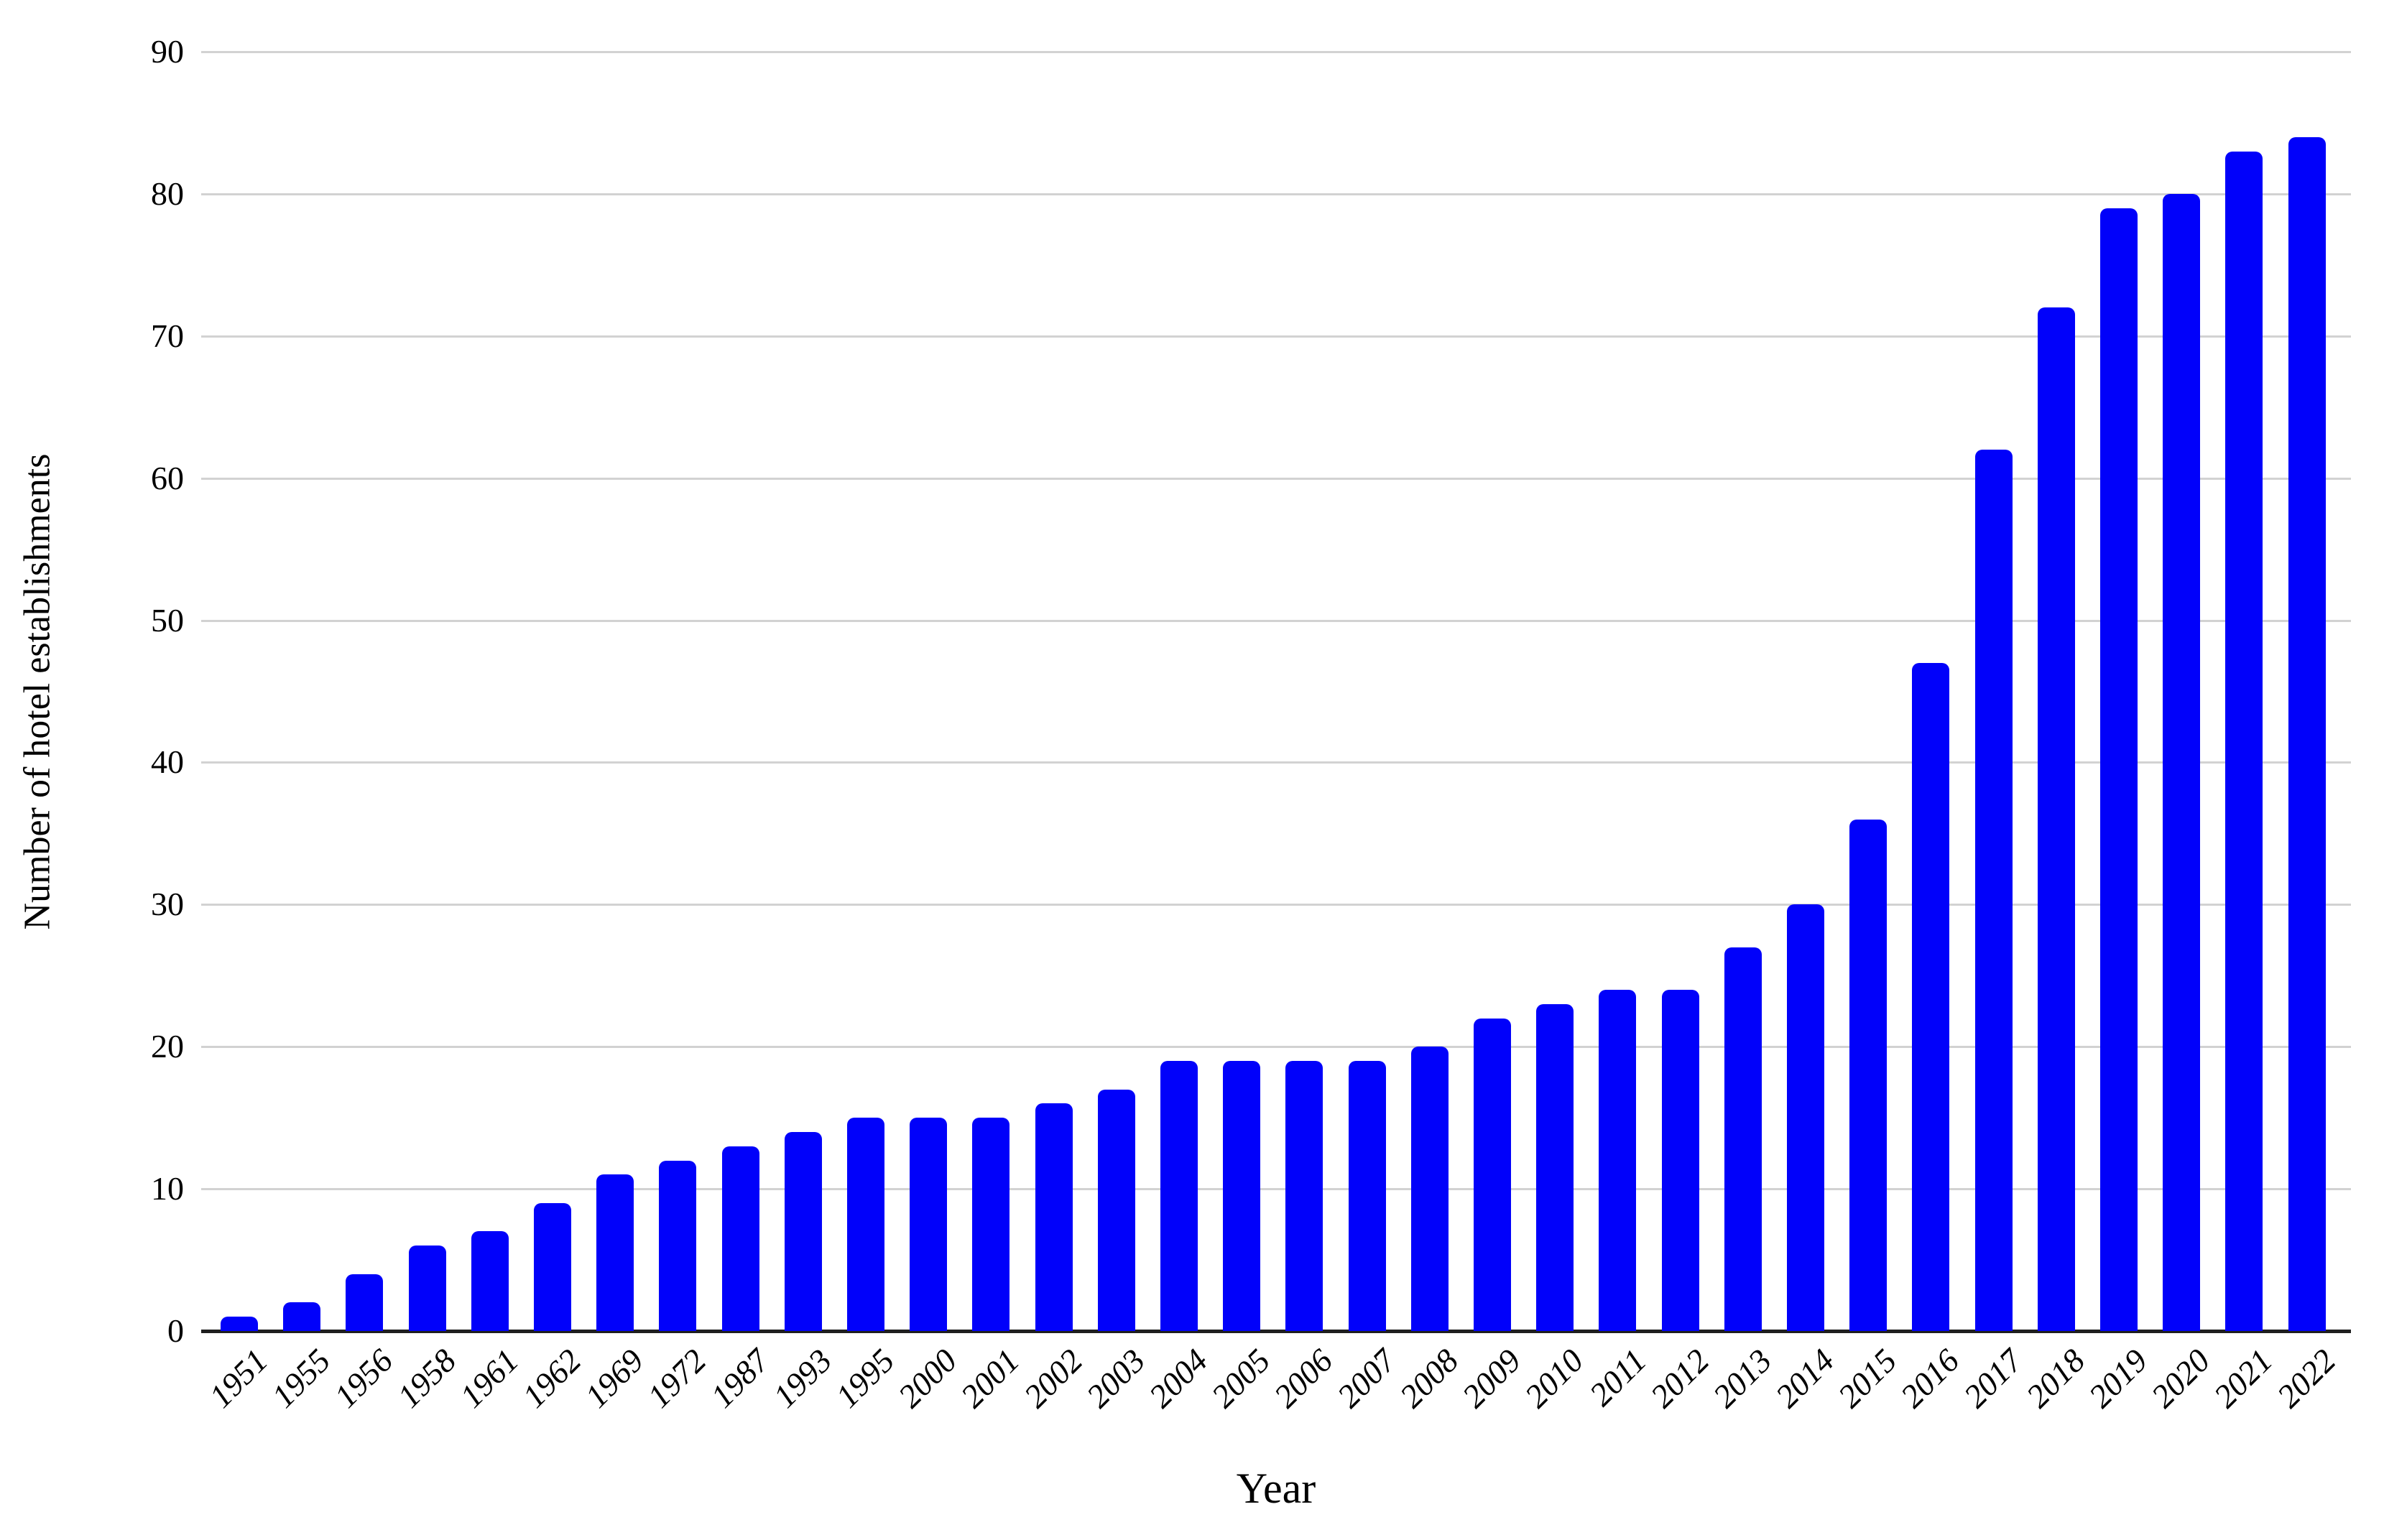  What do you see at coordinates (927, 1378) in the screenshot?
I see `x-tick-label-2000: 2000` at bounding box center [927, 1378].